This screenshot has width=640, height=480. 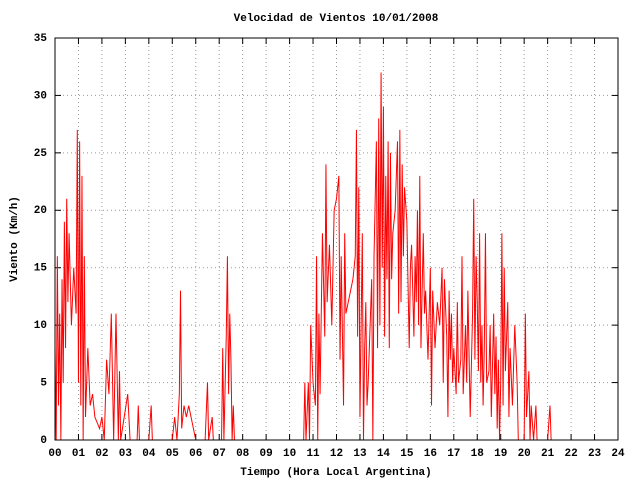 I want to click on x-tick-label: 18, so click(x=478, y=454).